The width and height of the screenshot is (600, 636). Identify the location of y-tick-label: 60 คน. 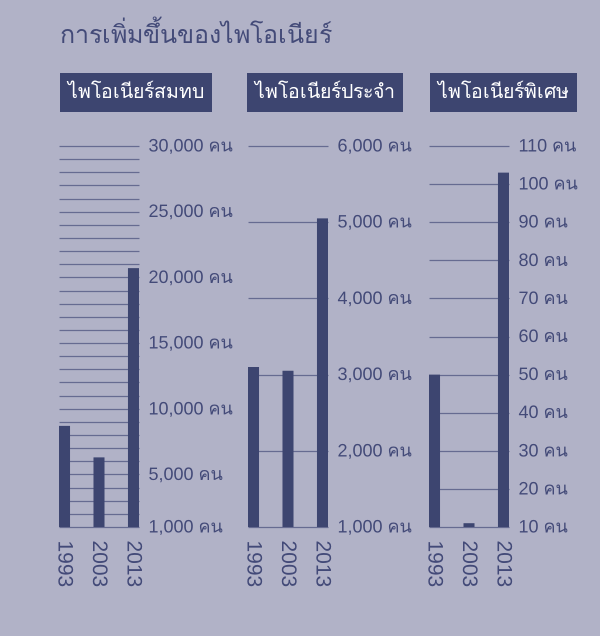
(543, 336).